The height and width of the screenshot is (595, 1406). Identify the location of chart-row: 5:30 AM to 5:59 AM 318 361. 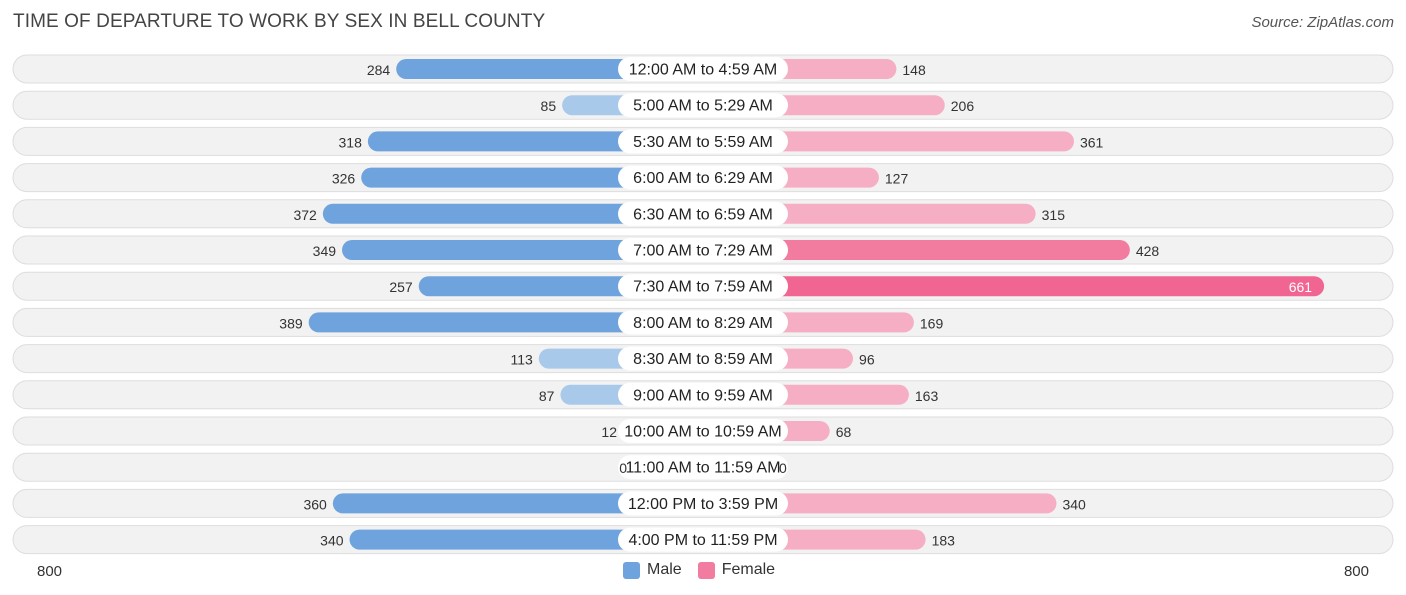
(703, 141).